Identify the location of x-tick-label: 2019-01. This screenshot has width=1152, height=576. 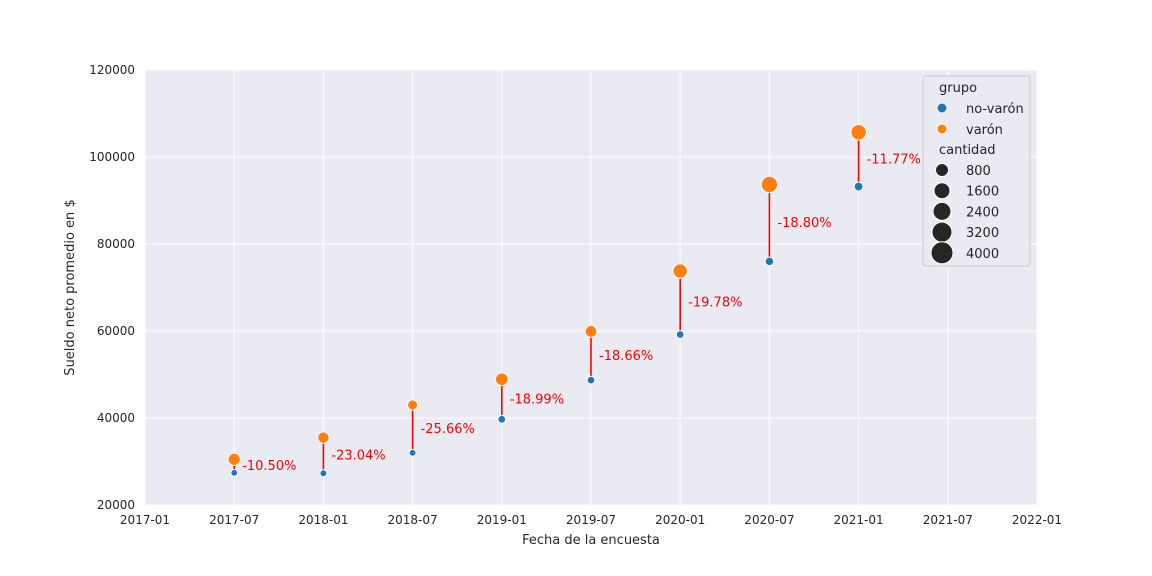
(502, 520).